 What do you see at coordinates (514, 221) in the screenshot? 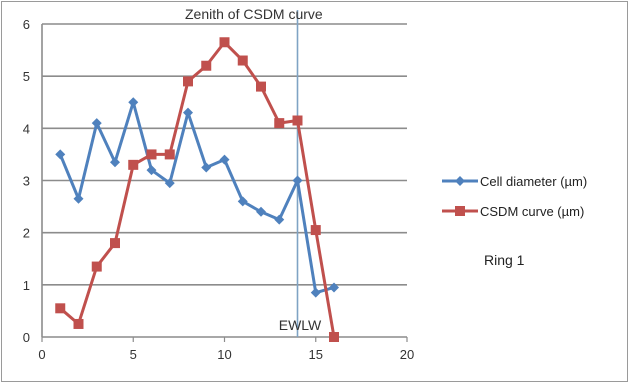
I see `legend: Cell diameter (µm) CSDM curve (µm) Ring 1` at bounding box center [514, 221].